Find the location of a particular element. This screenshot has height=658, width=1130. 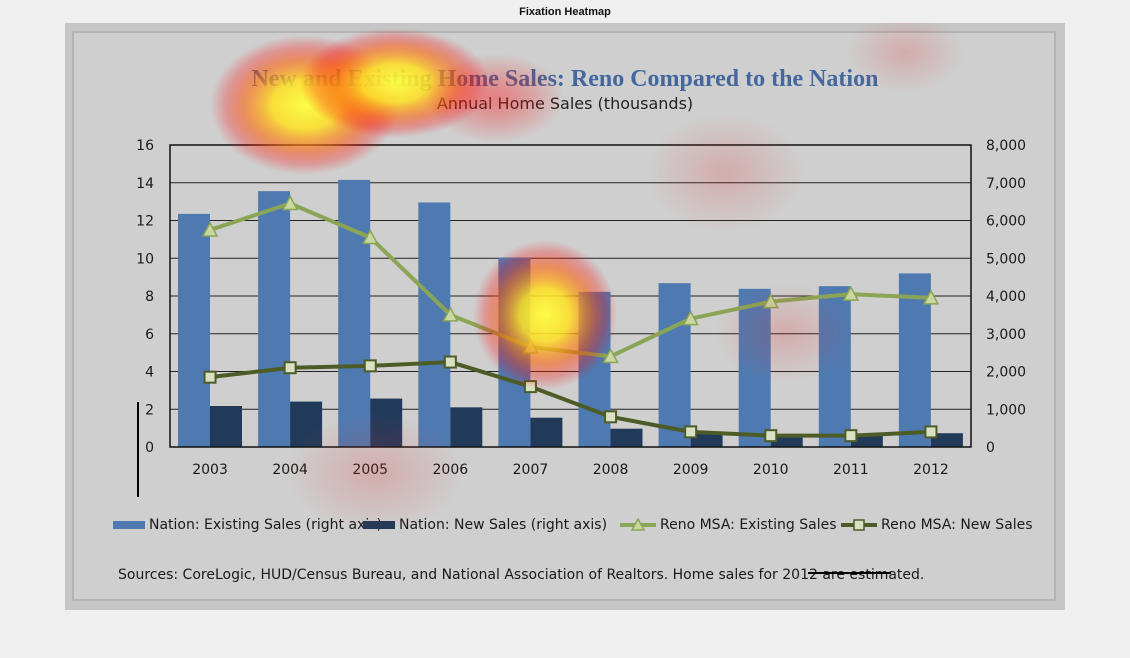

left-axis-tick-label: 4 is located at coordinates (149, 373).